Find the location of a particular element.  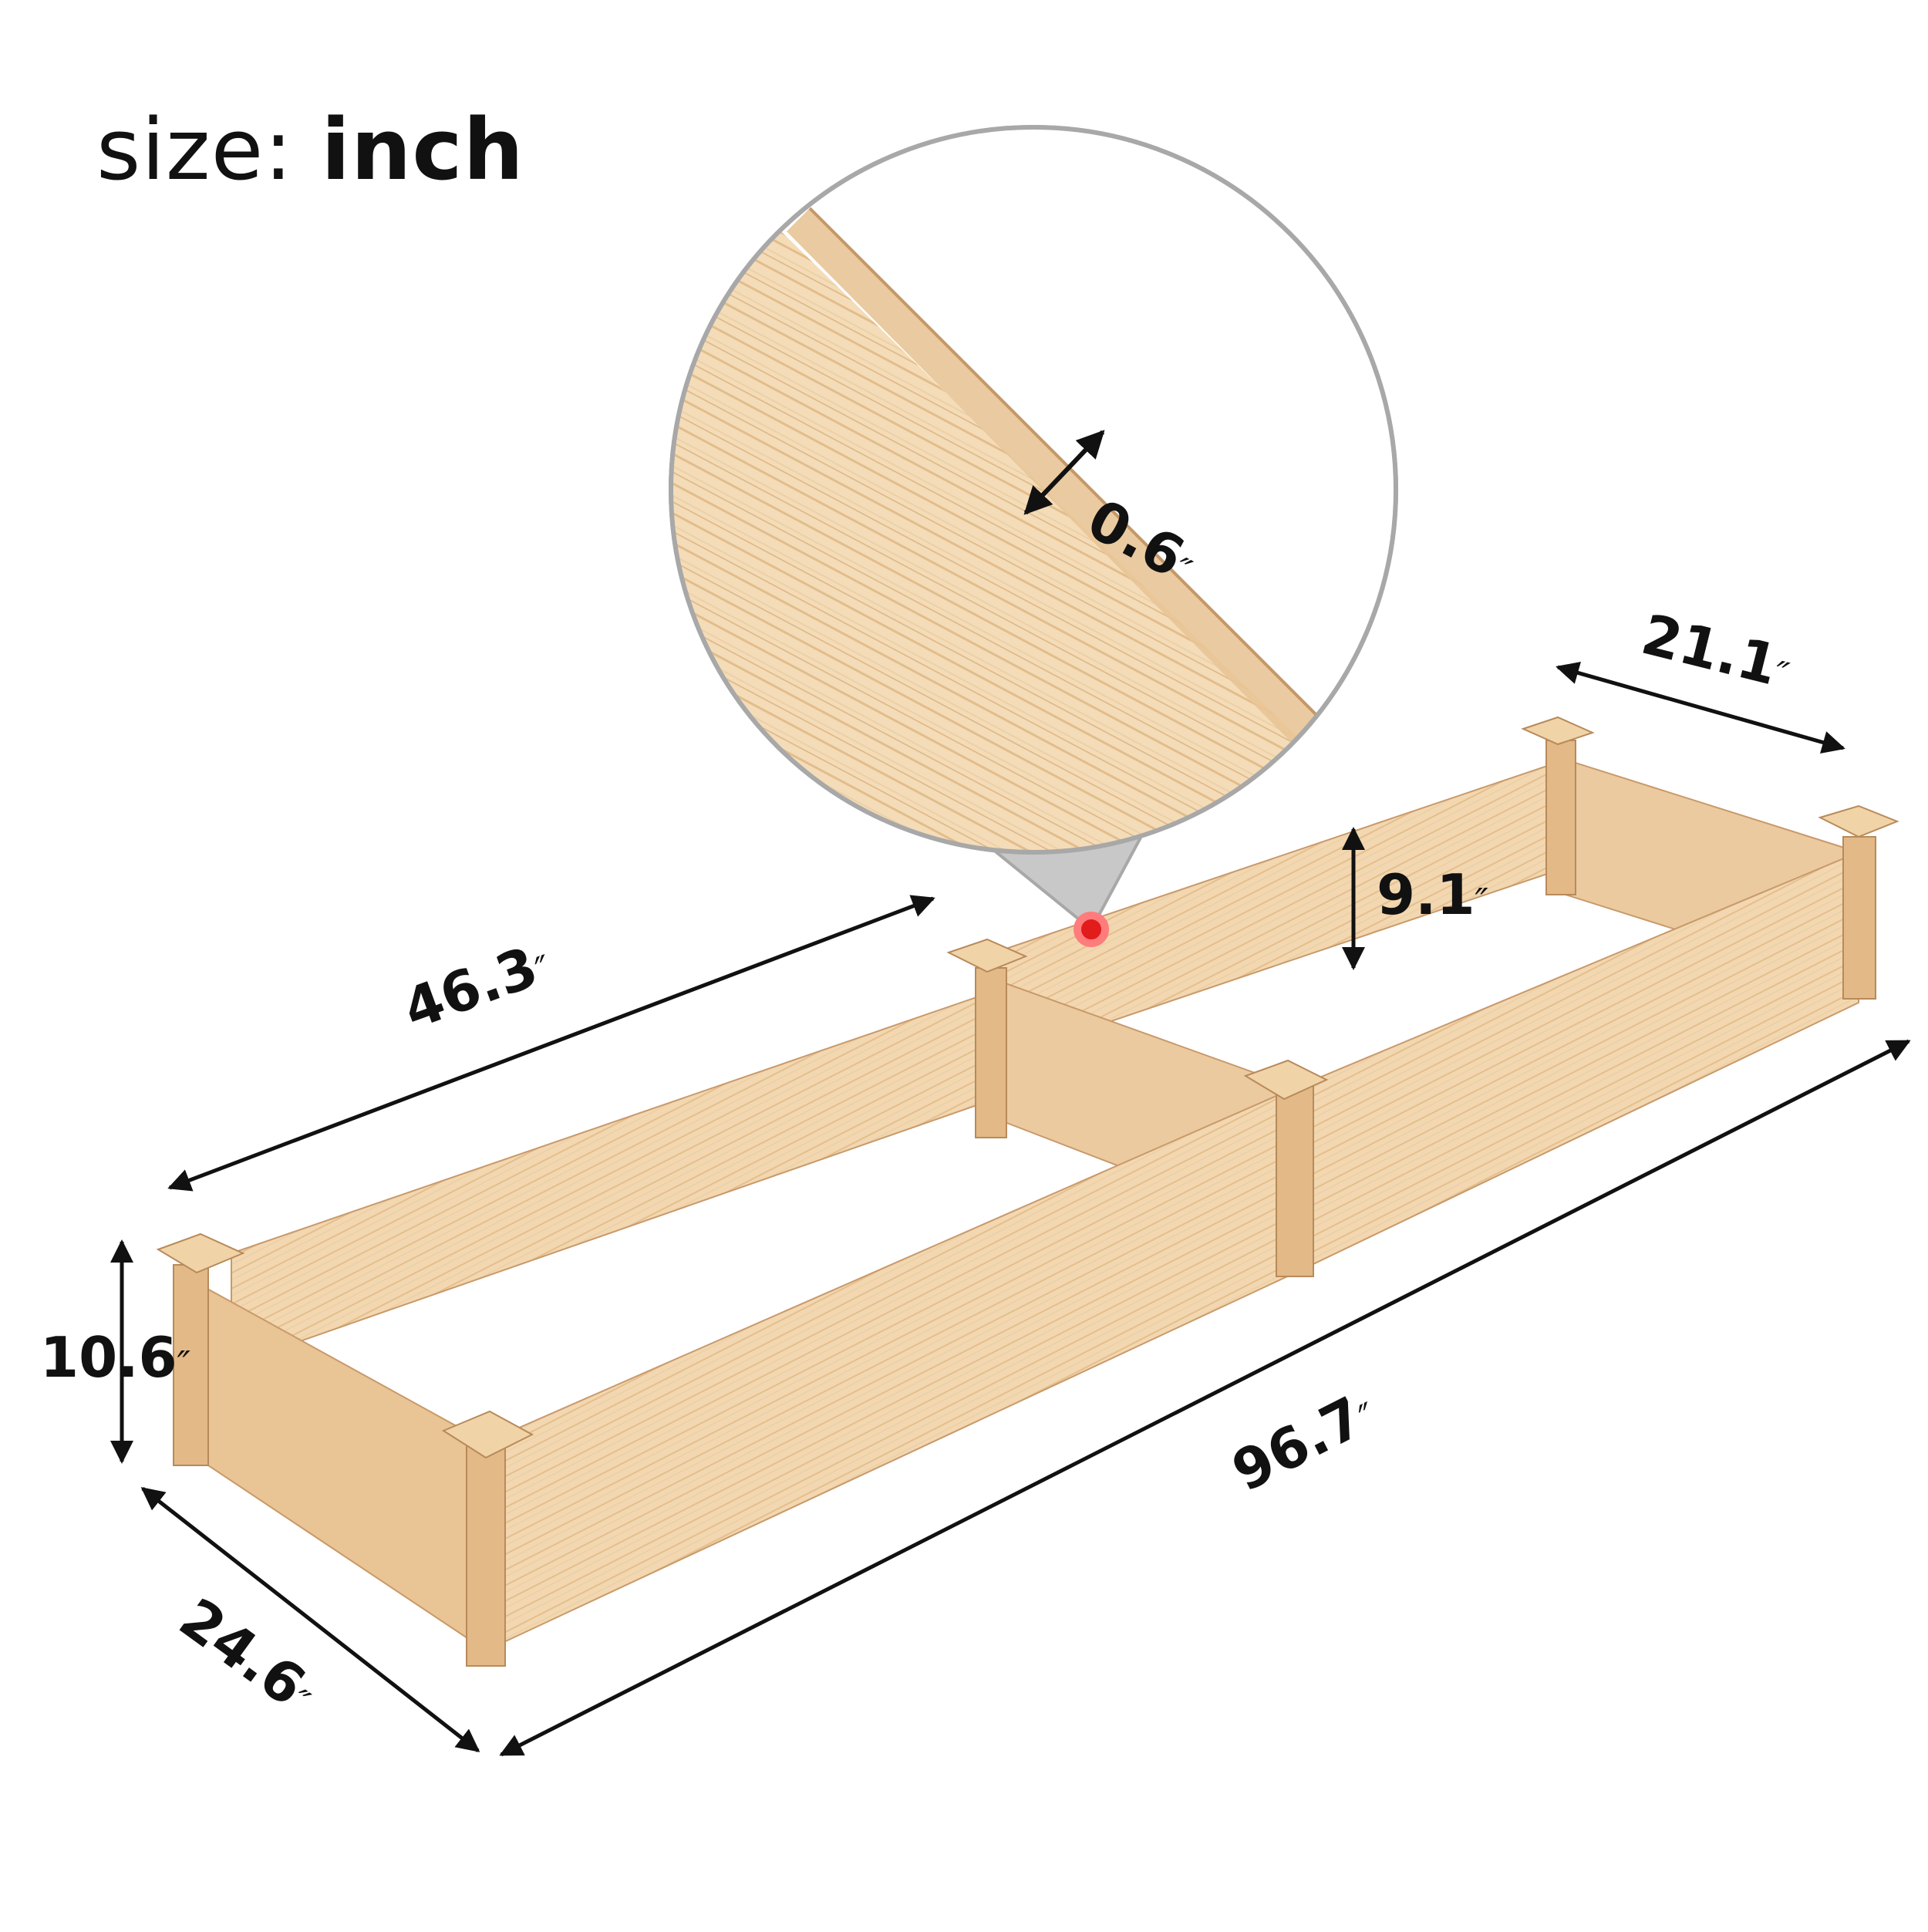

dim-label-section-length: 46.3″ is located at coordinates (476, 985).